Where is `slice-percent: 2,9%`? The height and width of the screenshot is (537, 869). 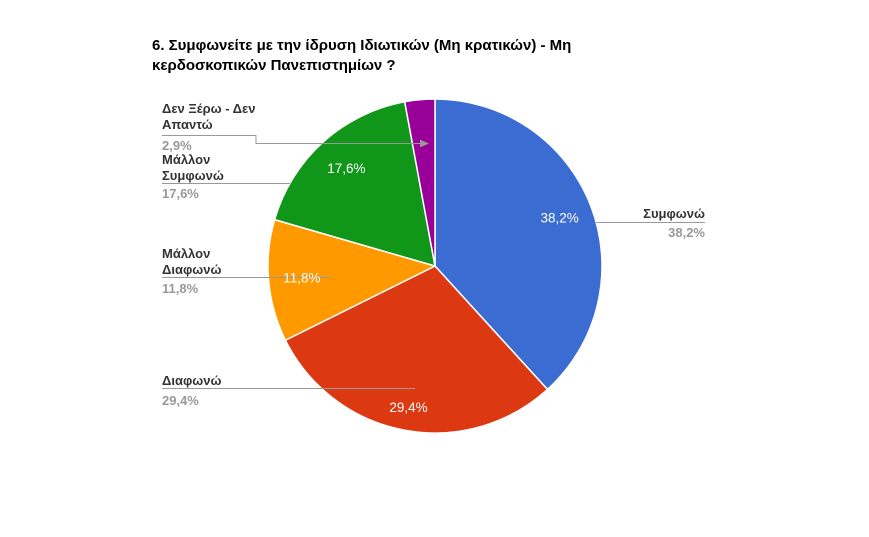 slice-percent: 2,9% is located at coordinates (177, 145).